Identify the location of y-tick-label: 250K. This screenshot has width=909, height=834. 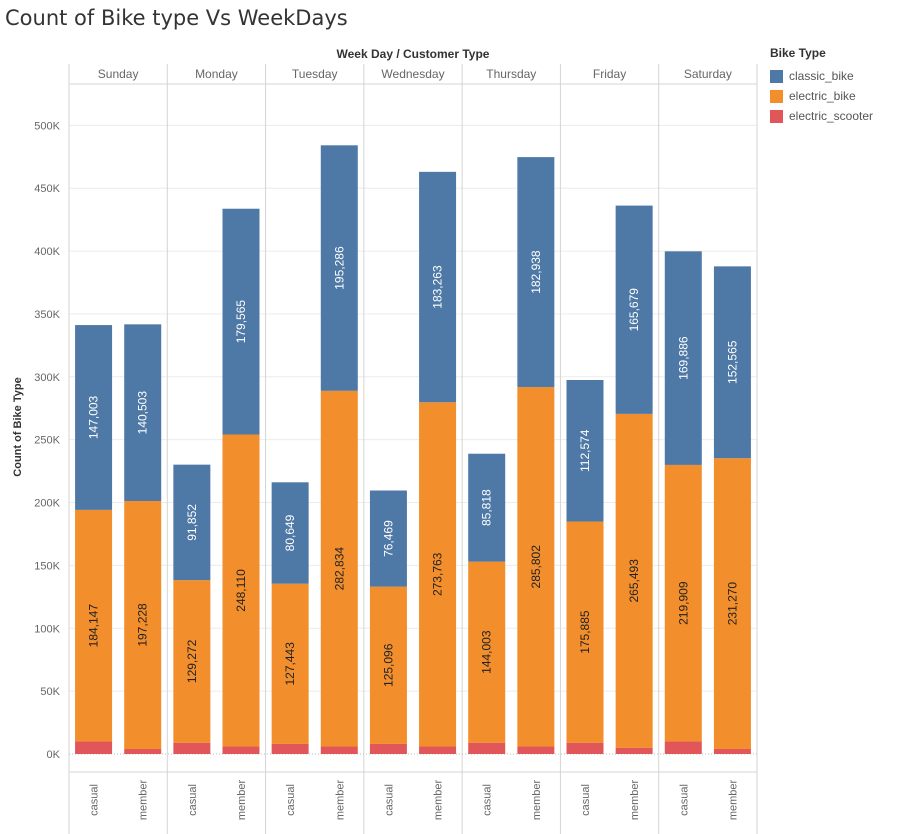
(47, 441).